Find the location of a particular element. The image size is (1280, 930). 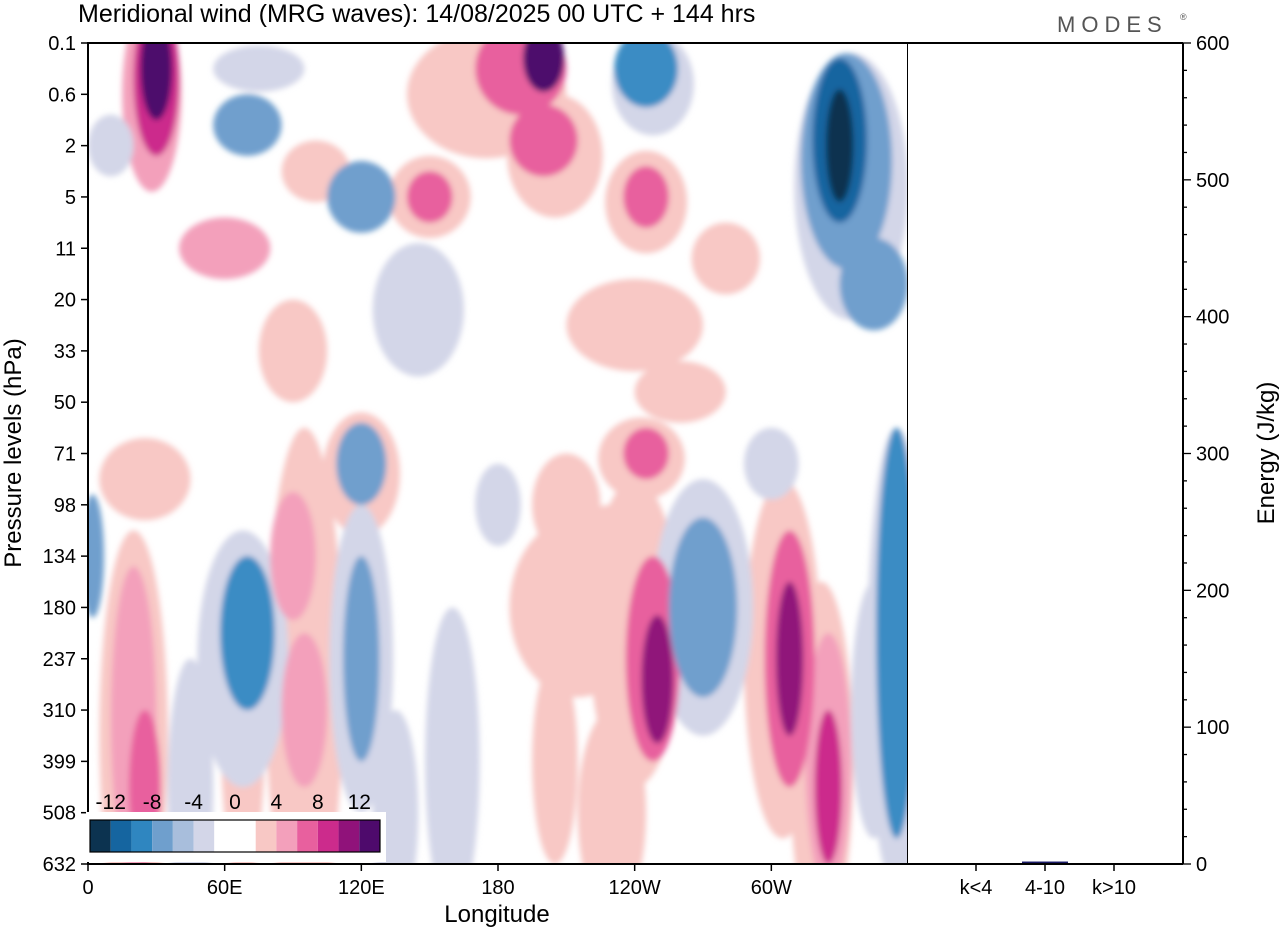

colorbar-label: 4 is located at coordinates (277, 802).